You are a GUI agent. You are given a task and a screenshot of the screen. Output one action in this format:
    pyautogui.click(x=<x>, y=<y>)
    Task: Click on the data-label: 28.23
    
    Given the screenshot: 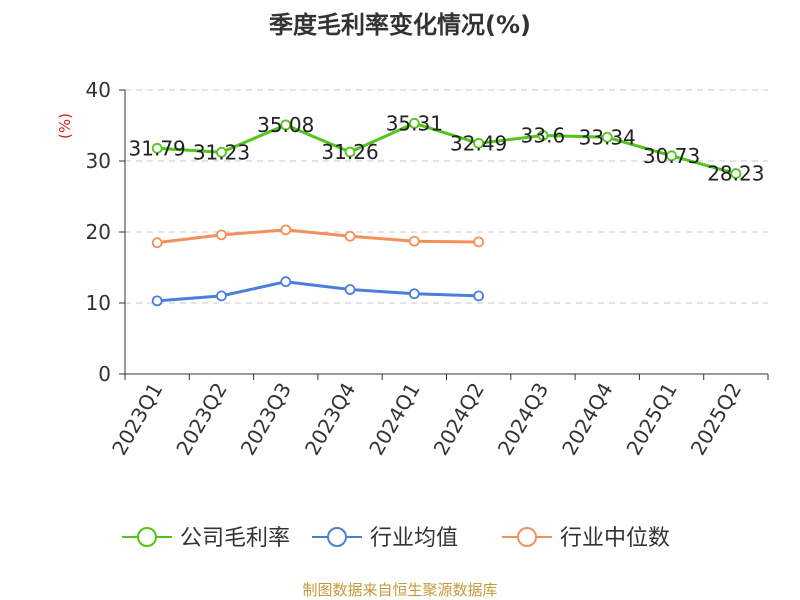 What is the action you would take?
    pyautogui.click(x=735, y=174)
    